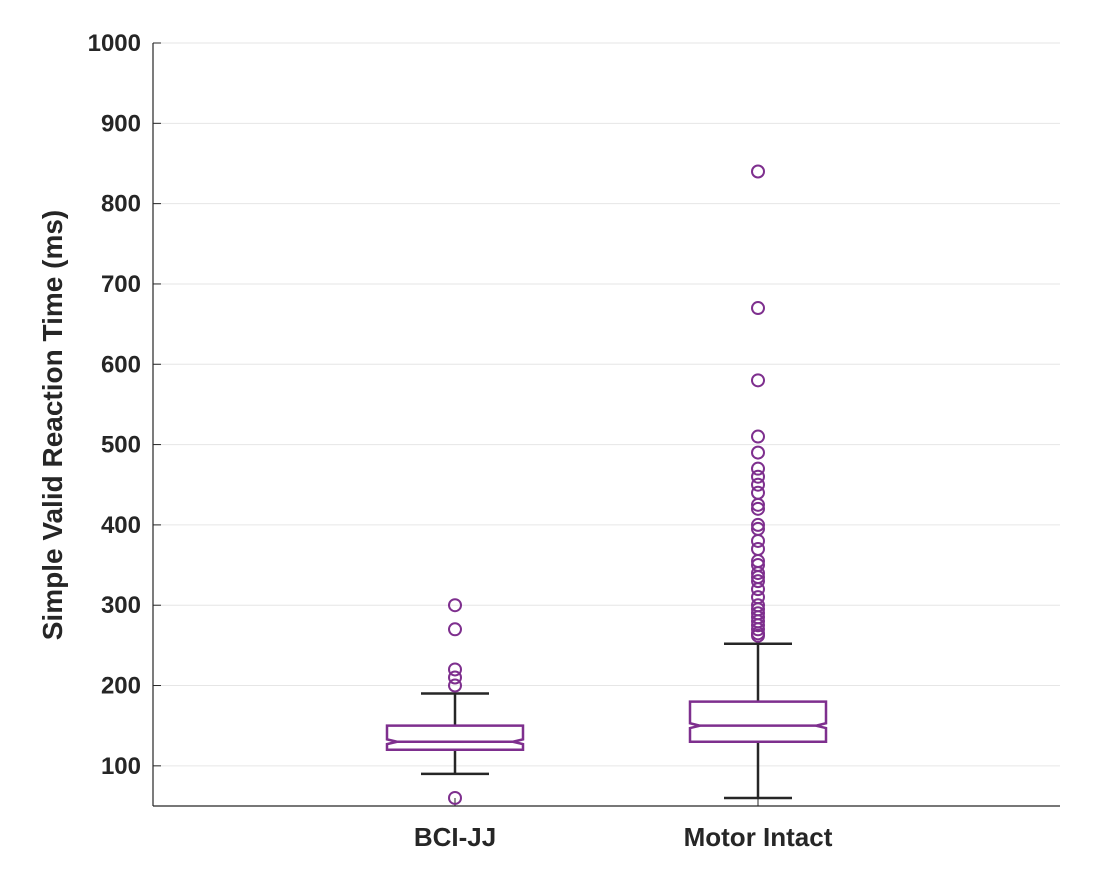 The image size is (1100, 874). I want to click on y-tick-label: 100, so click(121, 766).